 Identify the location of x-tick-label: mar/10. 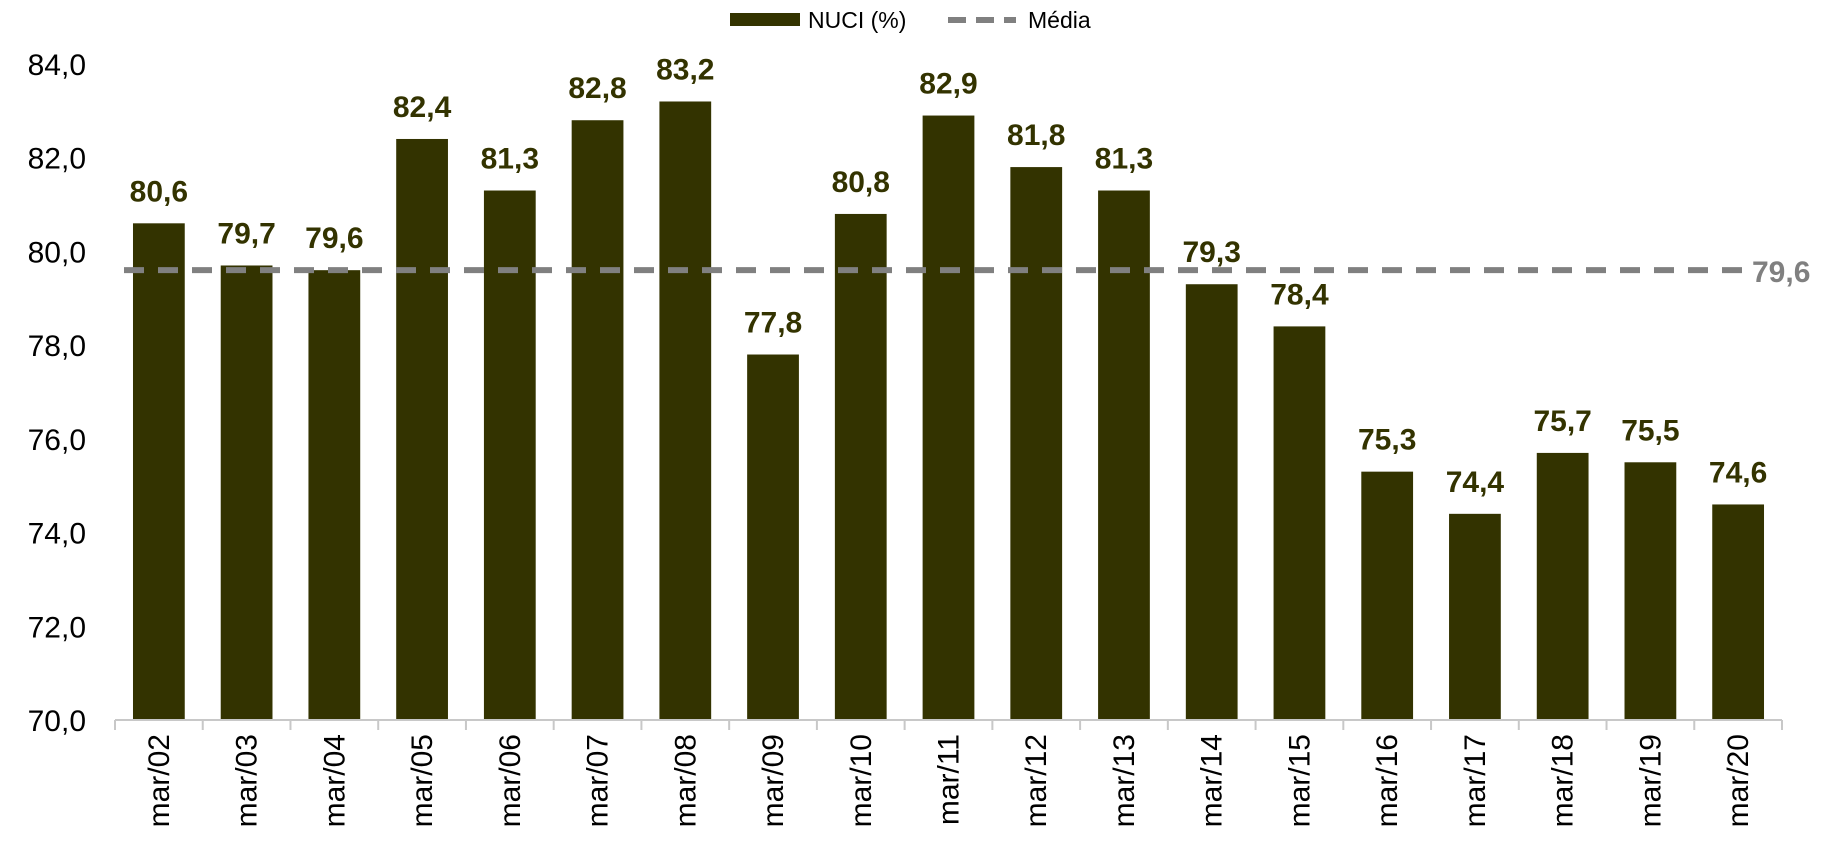
(861, 780).